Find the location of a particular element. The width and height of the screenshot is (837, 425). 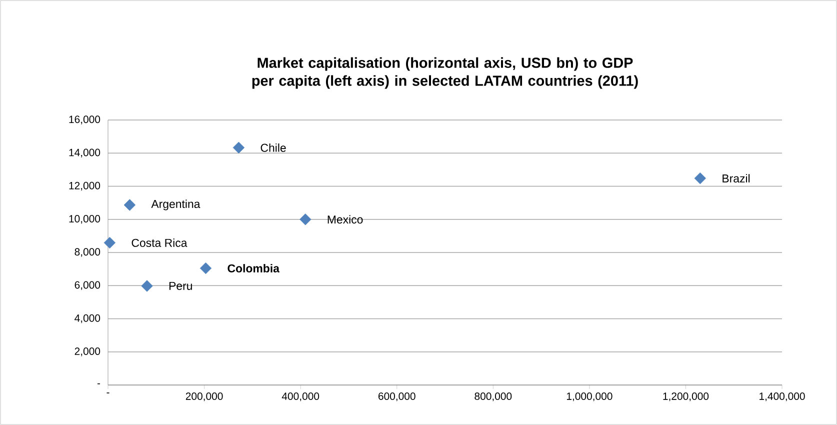

x-tick-label: 400,000 is located at coordinates (301, 397).